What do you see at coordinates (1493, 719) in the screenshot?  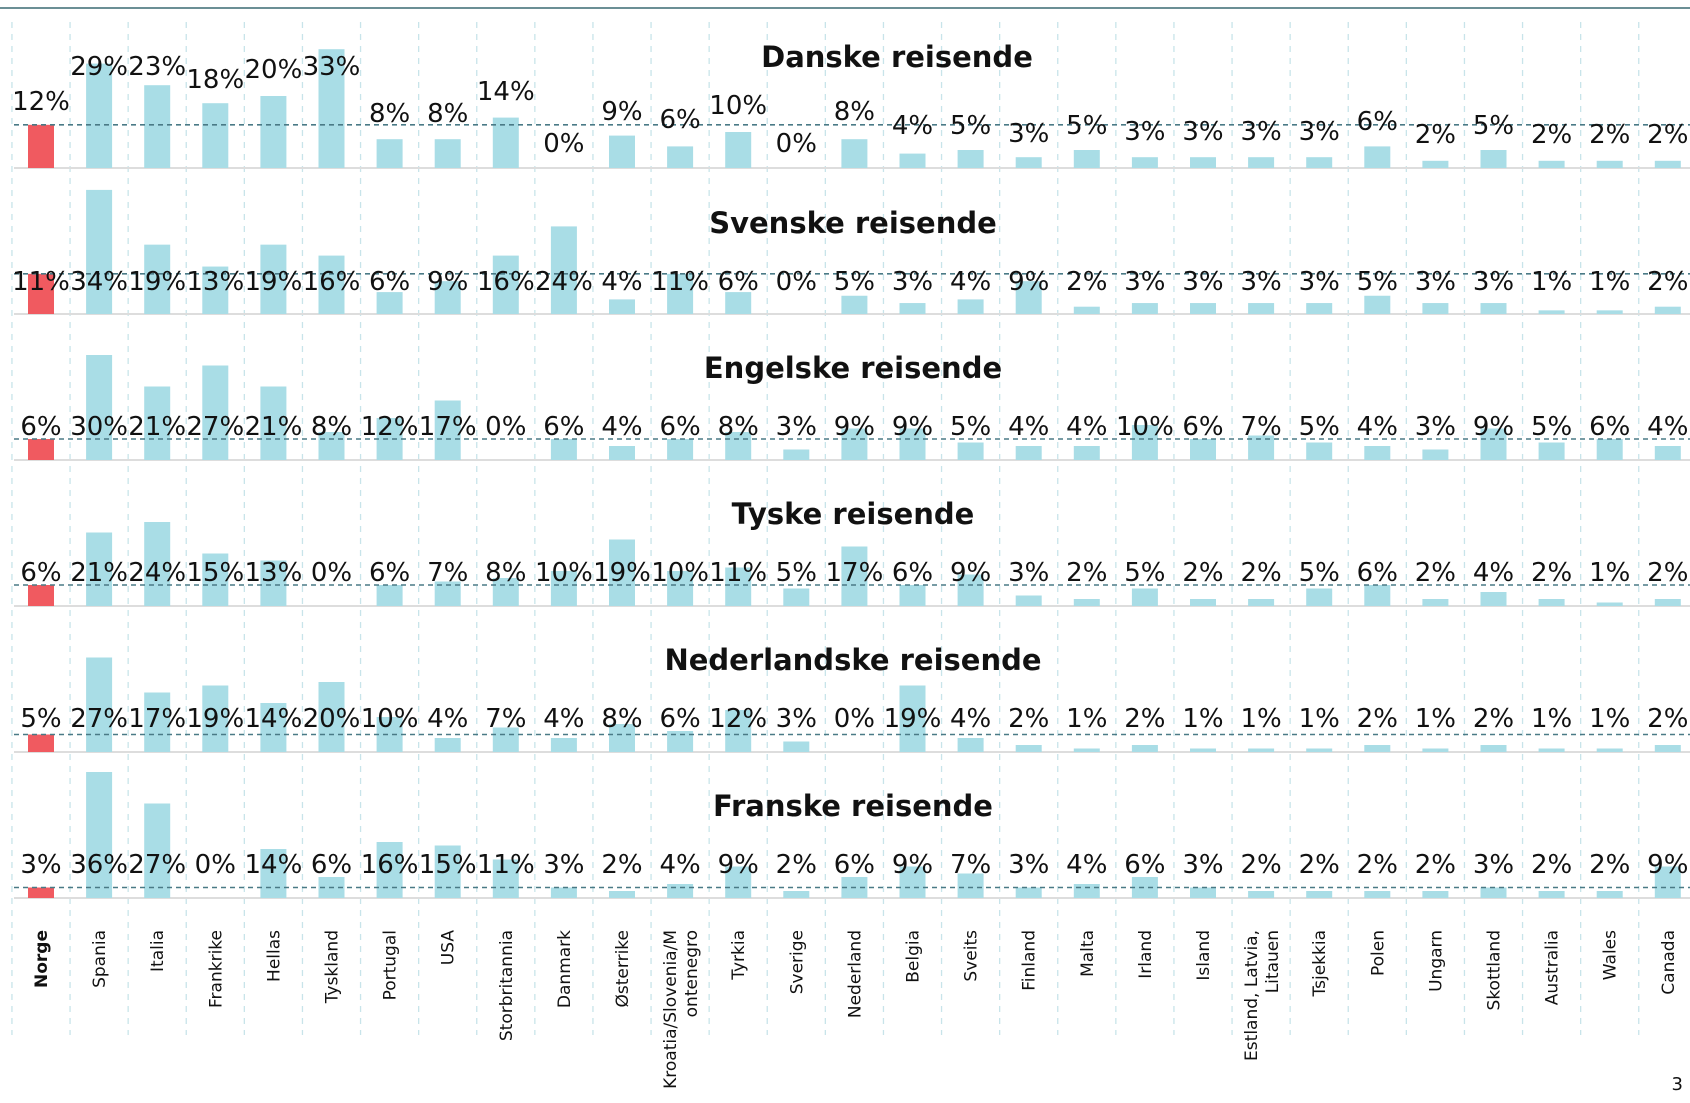 I see `value-label-skottland: 2%` at bounding box center [1493, 719].